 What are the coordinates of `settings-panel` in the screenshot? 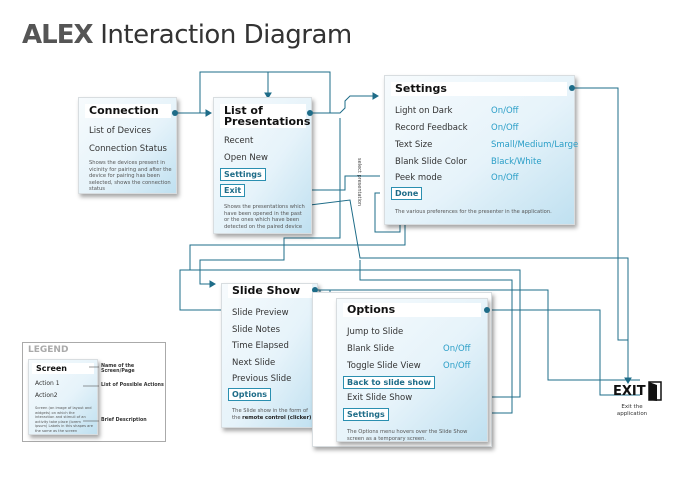 It's located at (479, 150).